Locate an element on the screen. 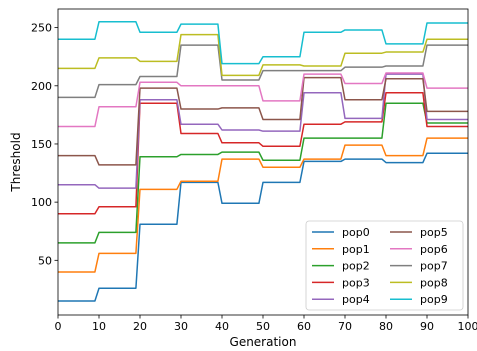 This screenshot has width=477, height=351. y-tick-label: 50 is located at coordinates (45, 260).